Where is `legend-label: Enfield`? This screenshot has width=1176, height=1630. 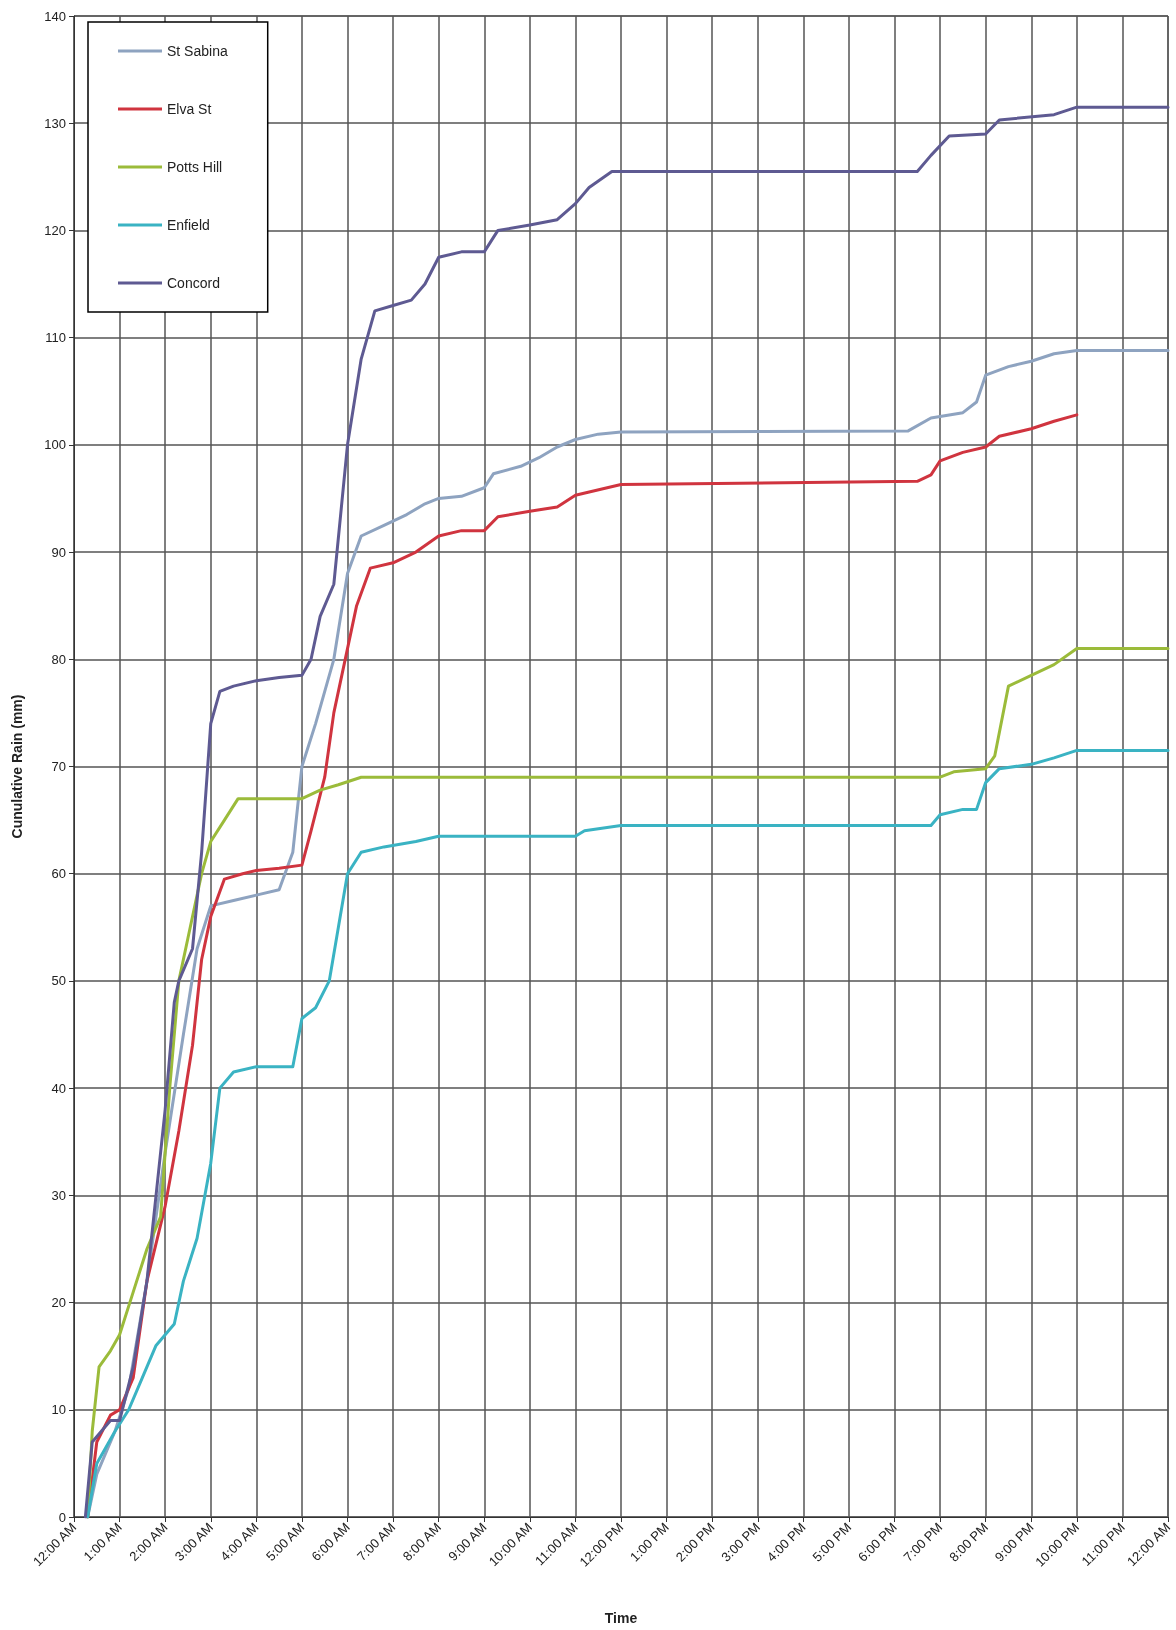
legend-label: Enfield is located at coordinates (188, 225).